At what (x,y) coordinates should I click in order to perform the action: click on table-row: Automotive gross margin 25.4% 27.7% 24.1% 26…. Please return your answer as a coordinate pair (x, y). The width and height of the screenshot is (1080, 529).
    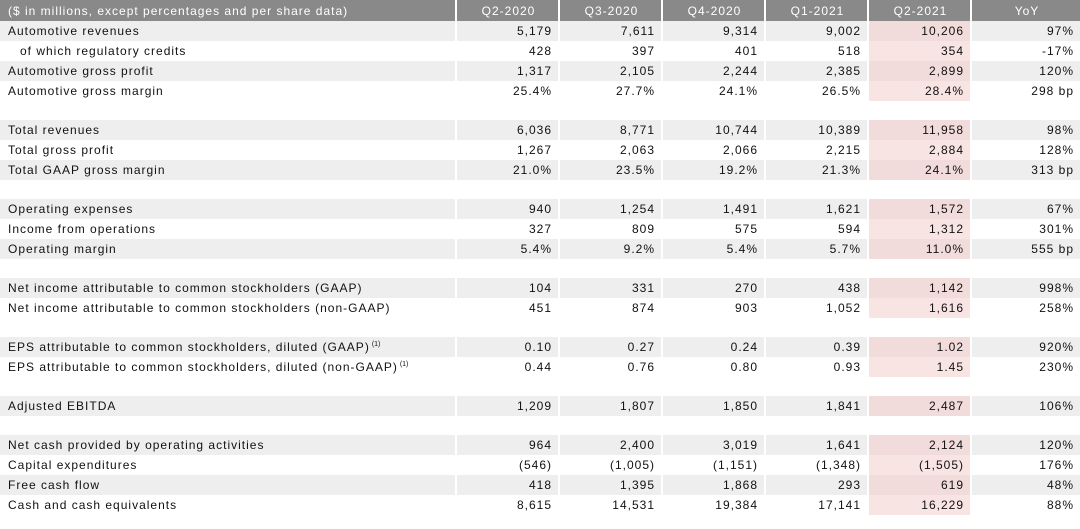
    Looking at the image, I should click on (540, 91).